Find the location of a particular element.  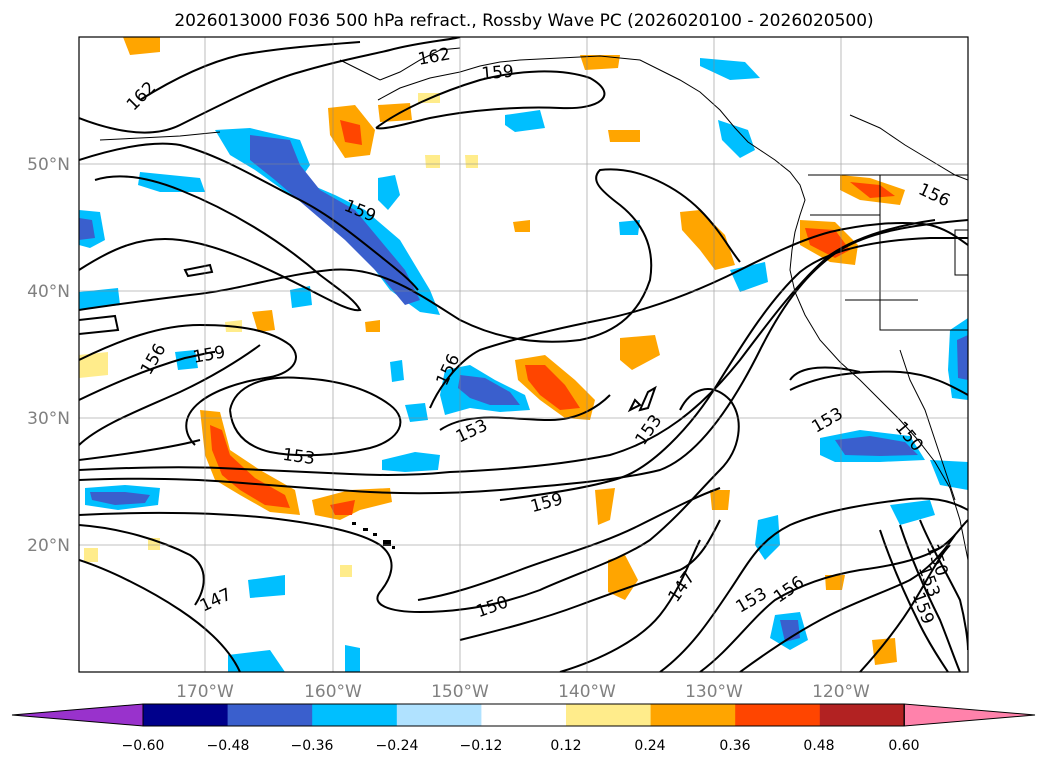

colorbar-tick: −0.60 is located at coordinates (143, 746).